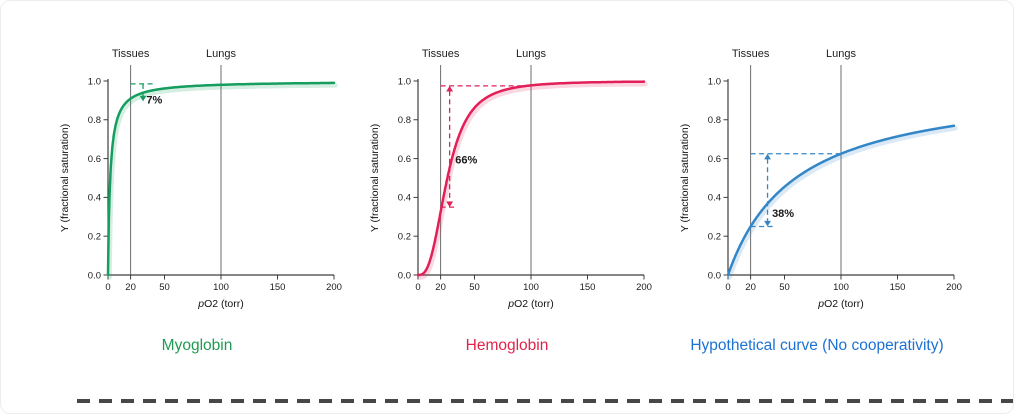 Image resolution: width=1014 pixels, height=414 pixels. What do you see at coordinates (545, 401) in the screenshot?
I see `dashed-divider` at bounding box center [545, 401].